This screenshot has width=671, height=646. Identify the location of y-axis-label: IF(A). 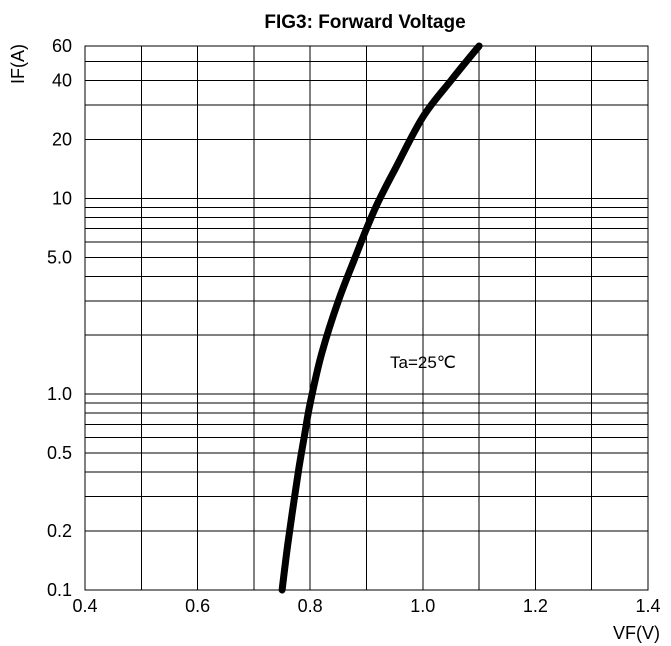
(18, 64).